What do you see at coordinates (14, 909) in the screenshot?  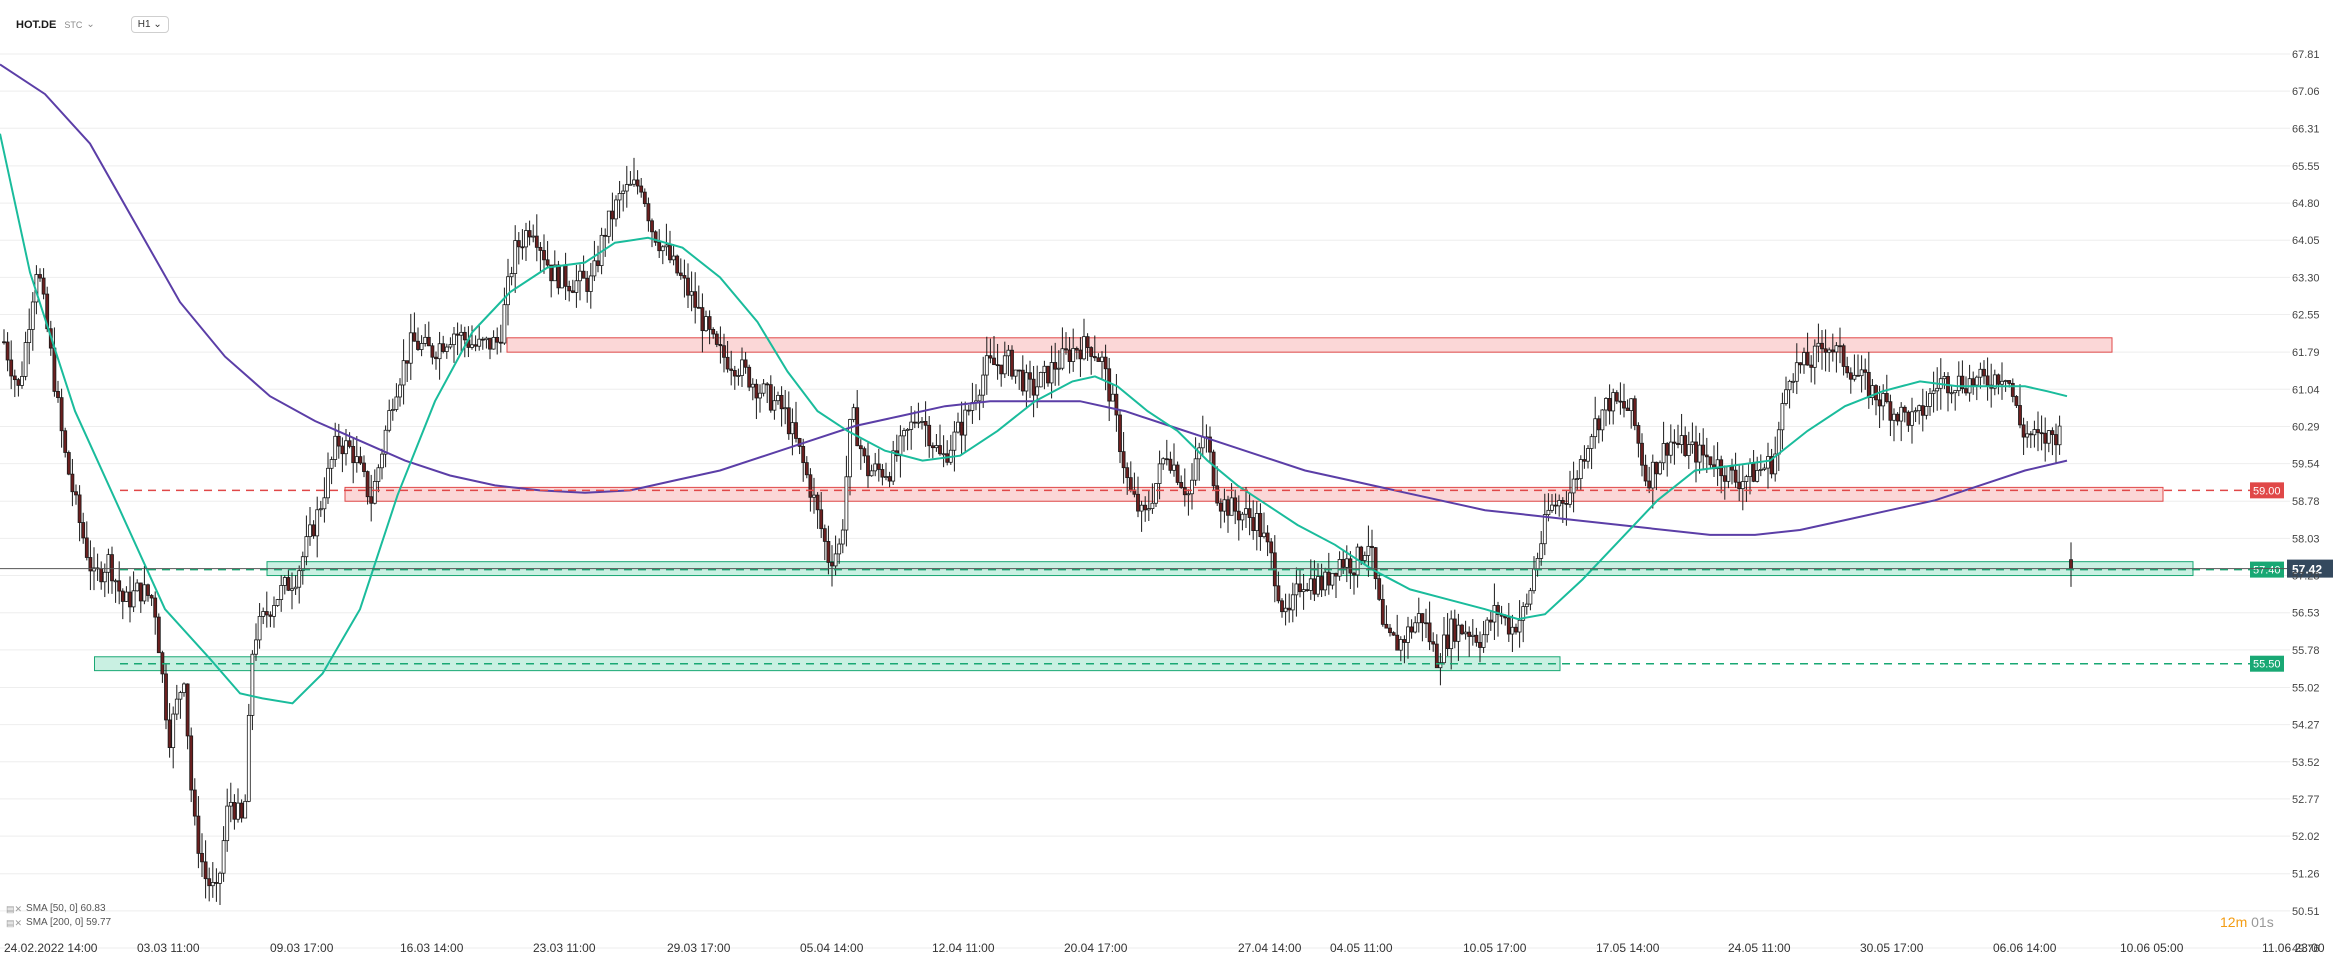 I see `indicator-icon: ▤✕` at bounding box center [14, 909].